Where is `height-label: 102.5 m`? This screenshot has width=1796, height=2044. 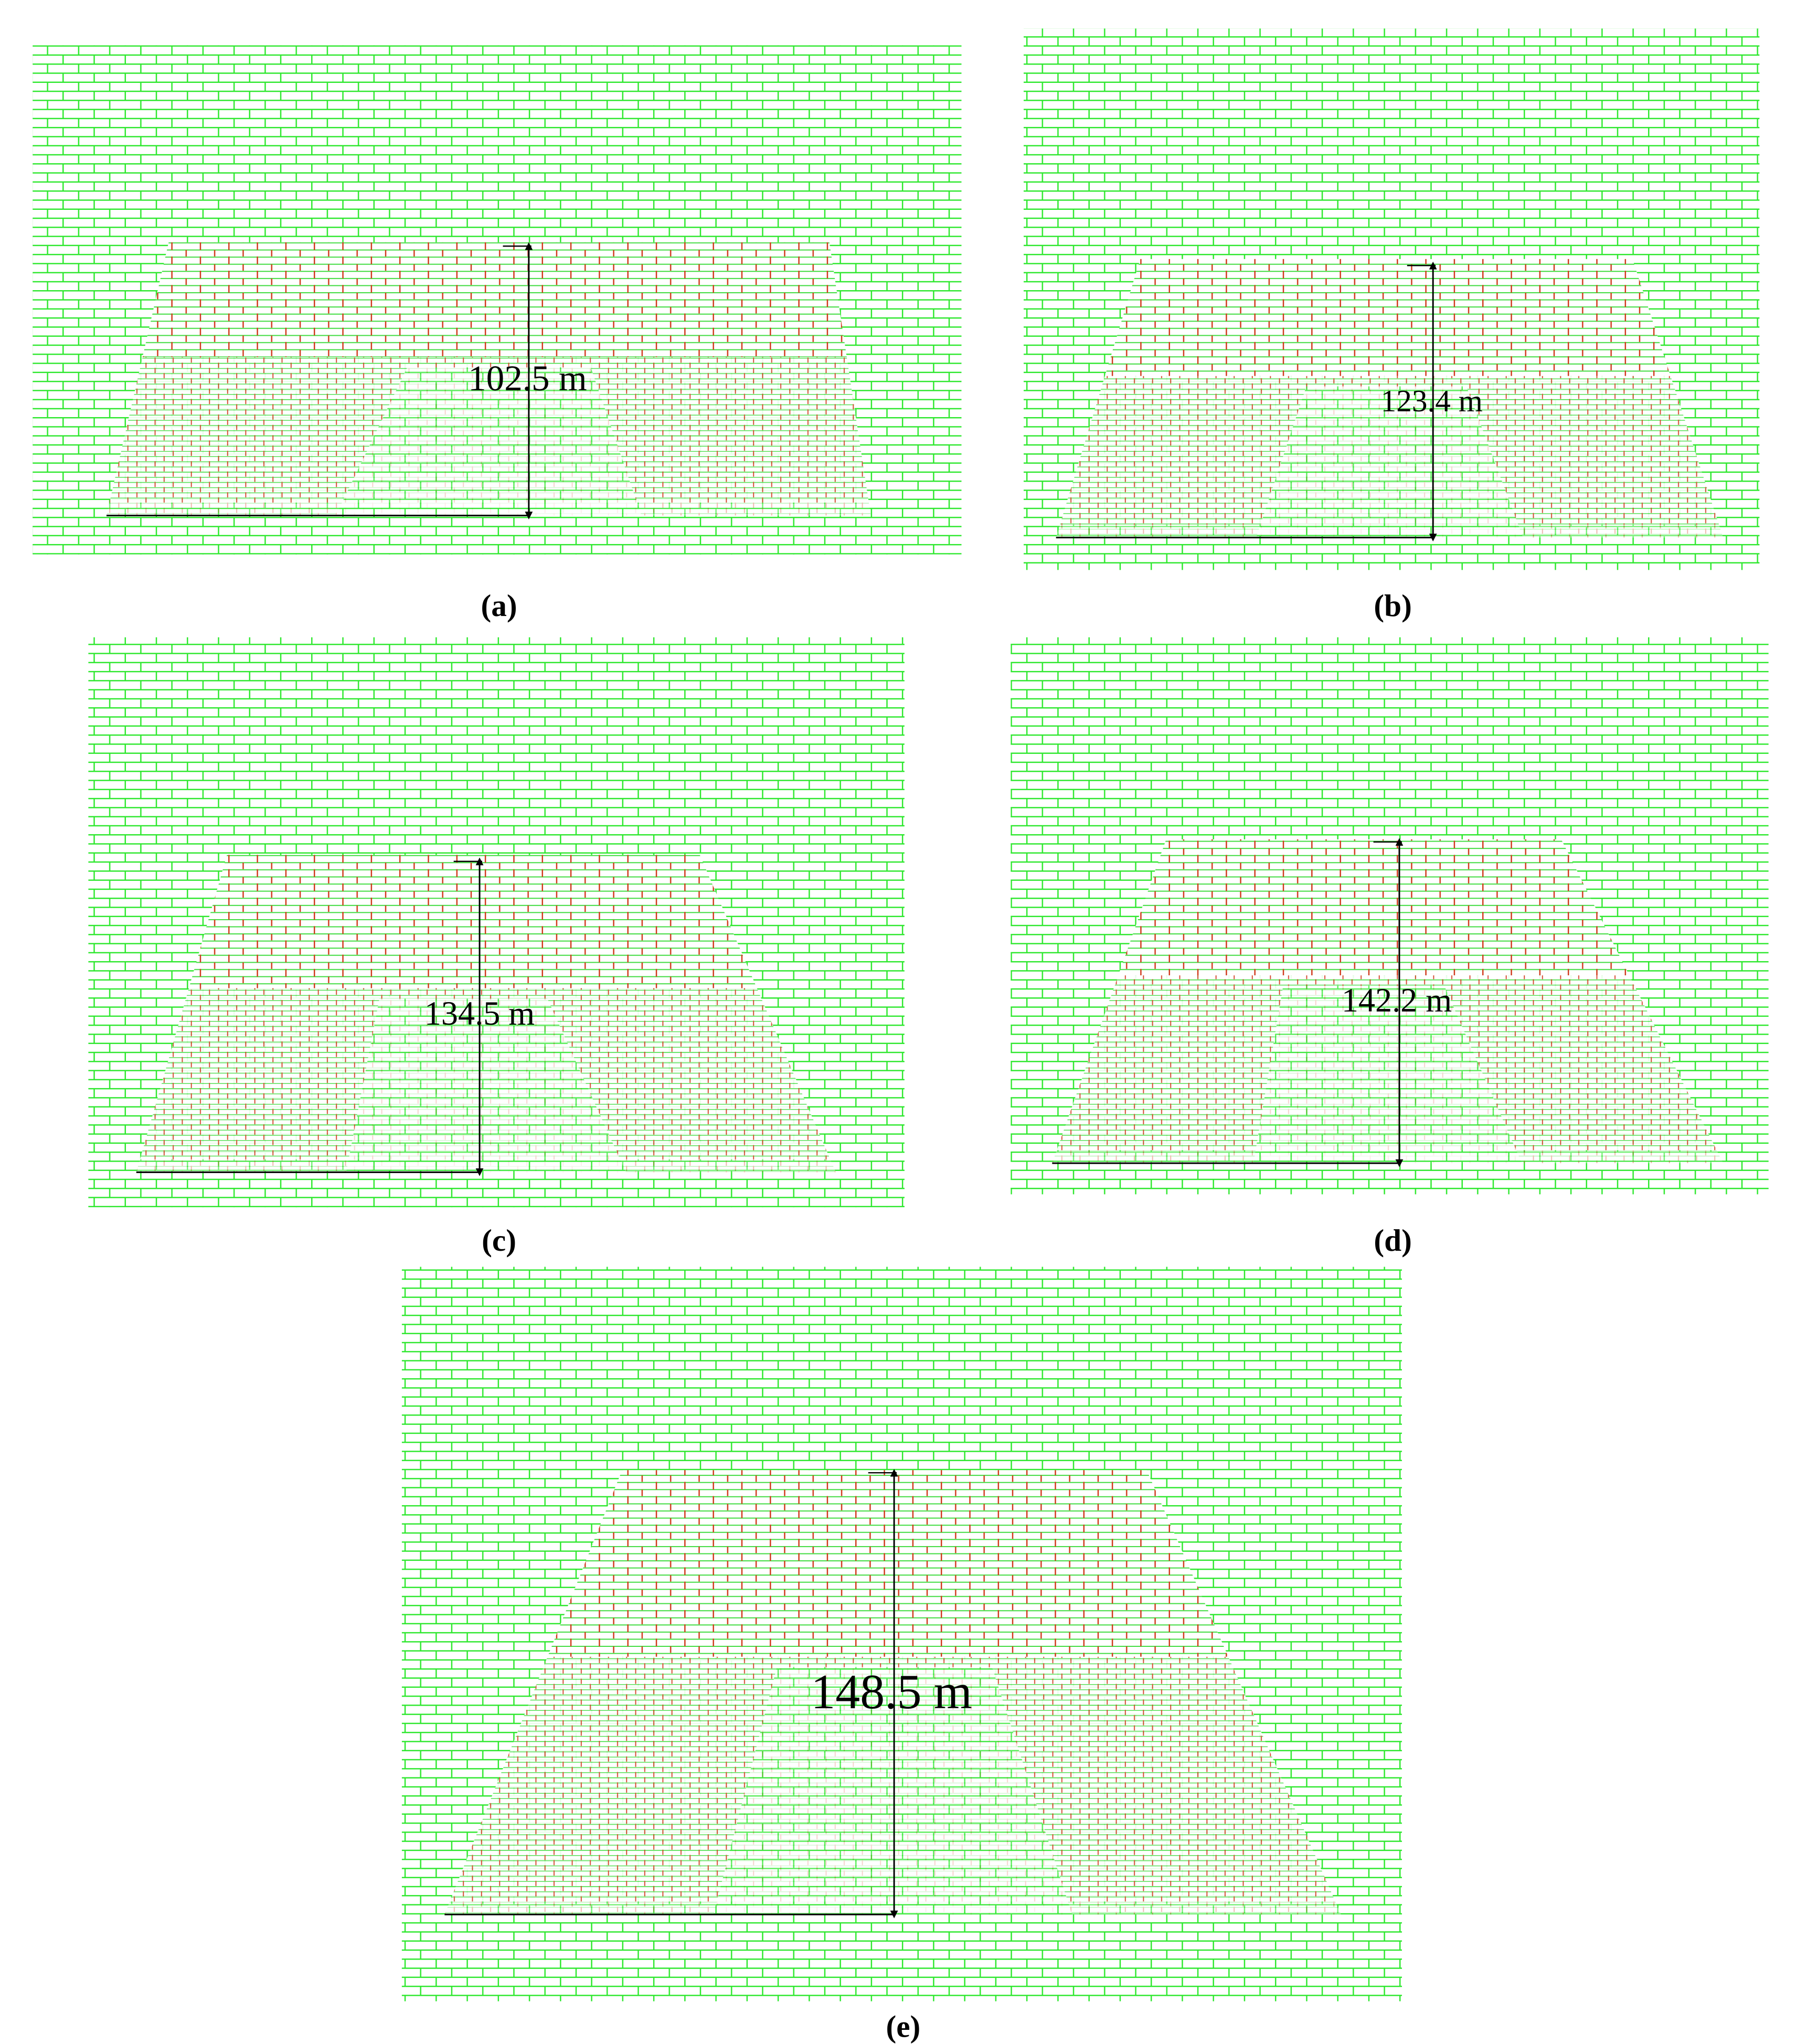 height-label: 102.5 m is located at coordinates (527, 378).